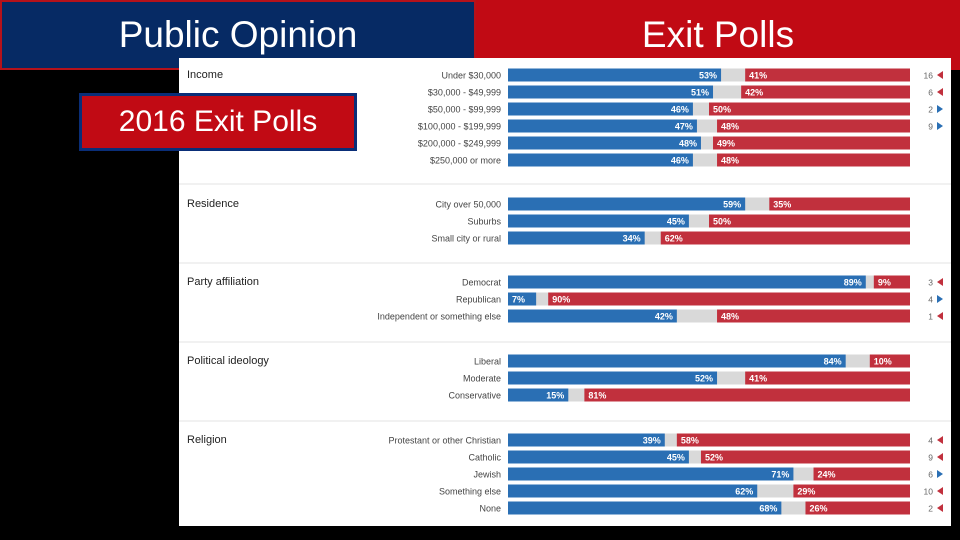 The height and width of the screenshot is (540, 960). I want to click on clinton-value-label: 45%, so click(676, 458).